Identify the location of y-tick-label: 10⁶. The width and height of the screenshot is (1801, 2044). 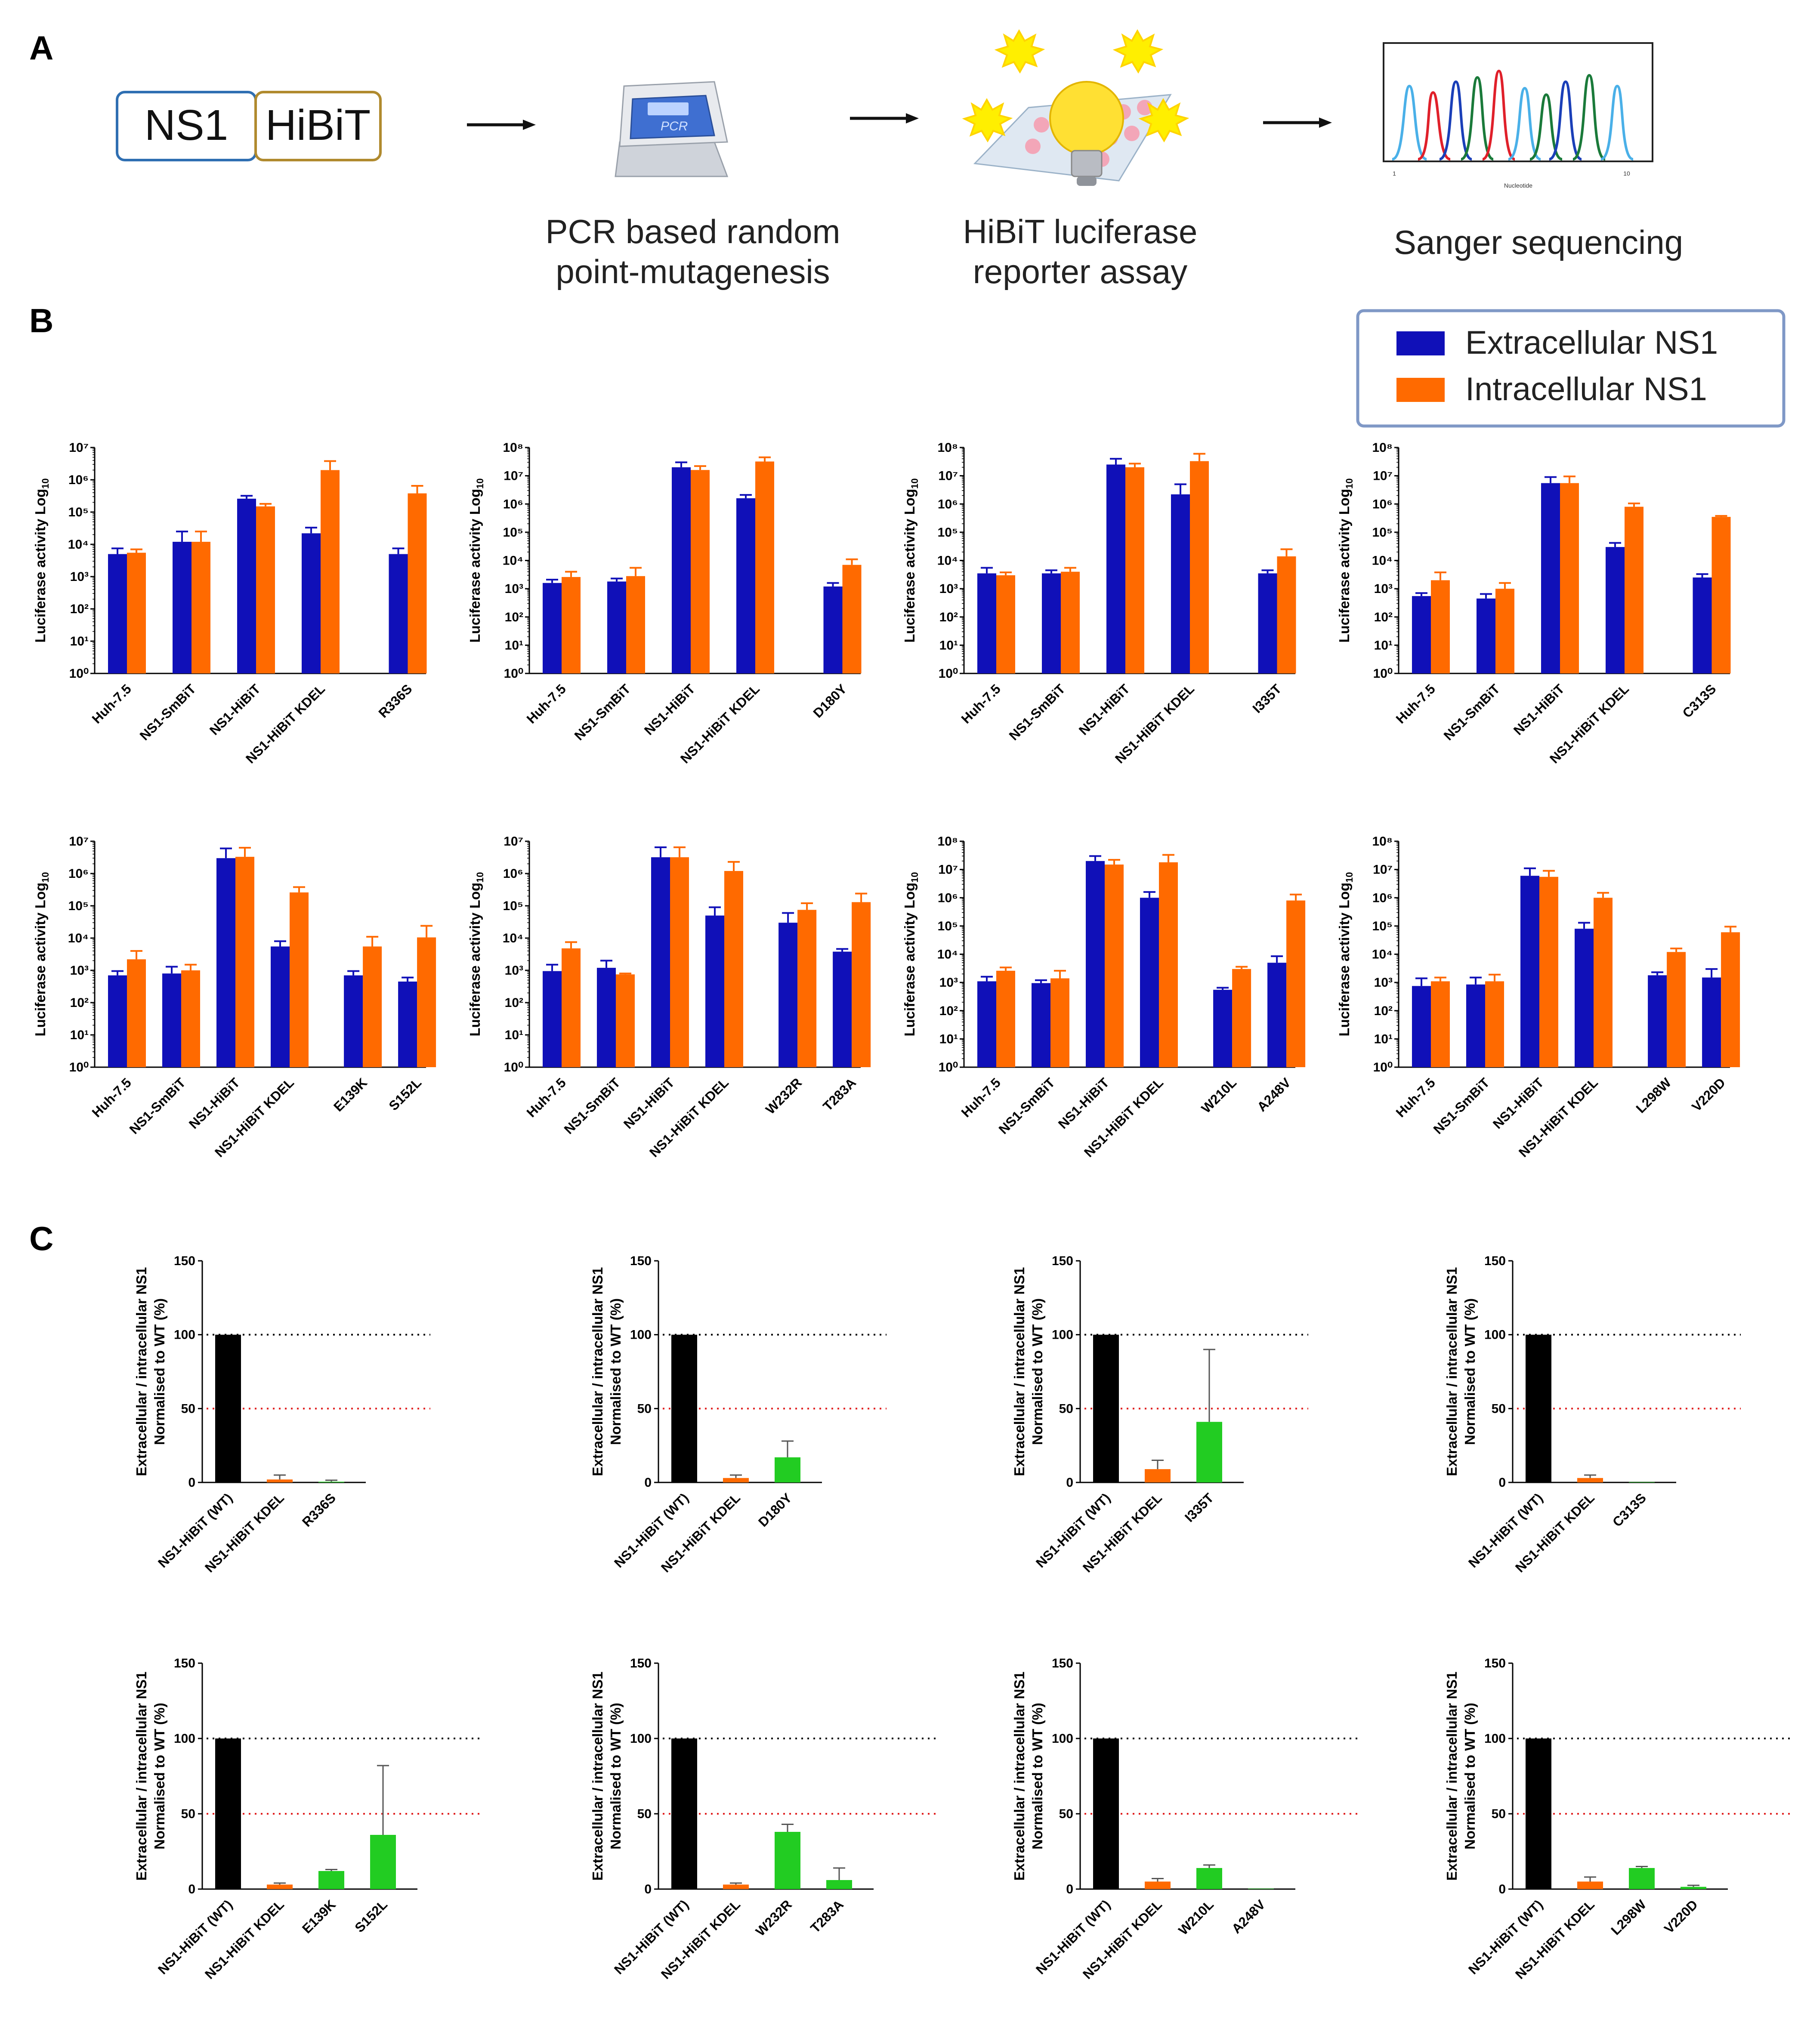
(513, 874).